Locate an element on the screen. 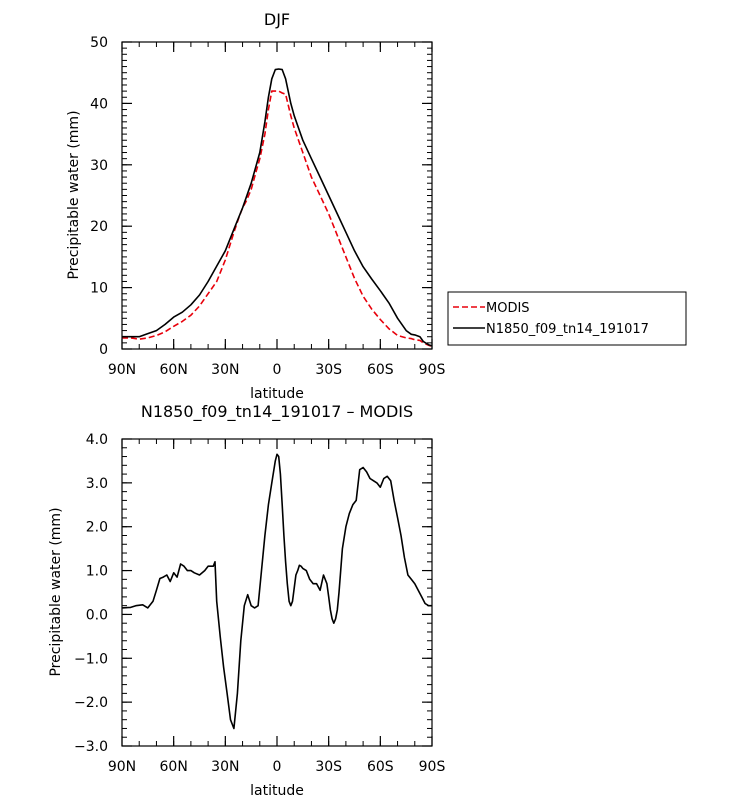 The image size is (732, 801). y-tick-label: 4.0 is located at coordinates (97, 440).